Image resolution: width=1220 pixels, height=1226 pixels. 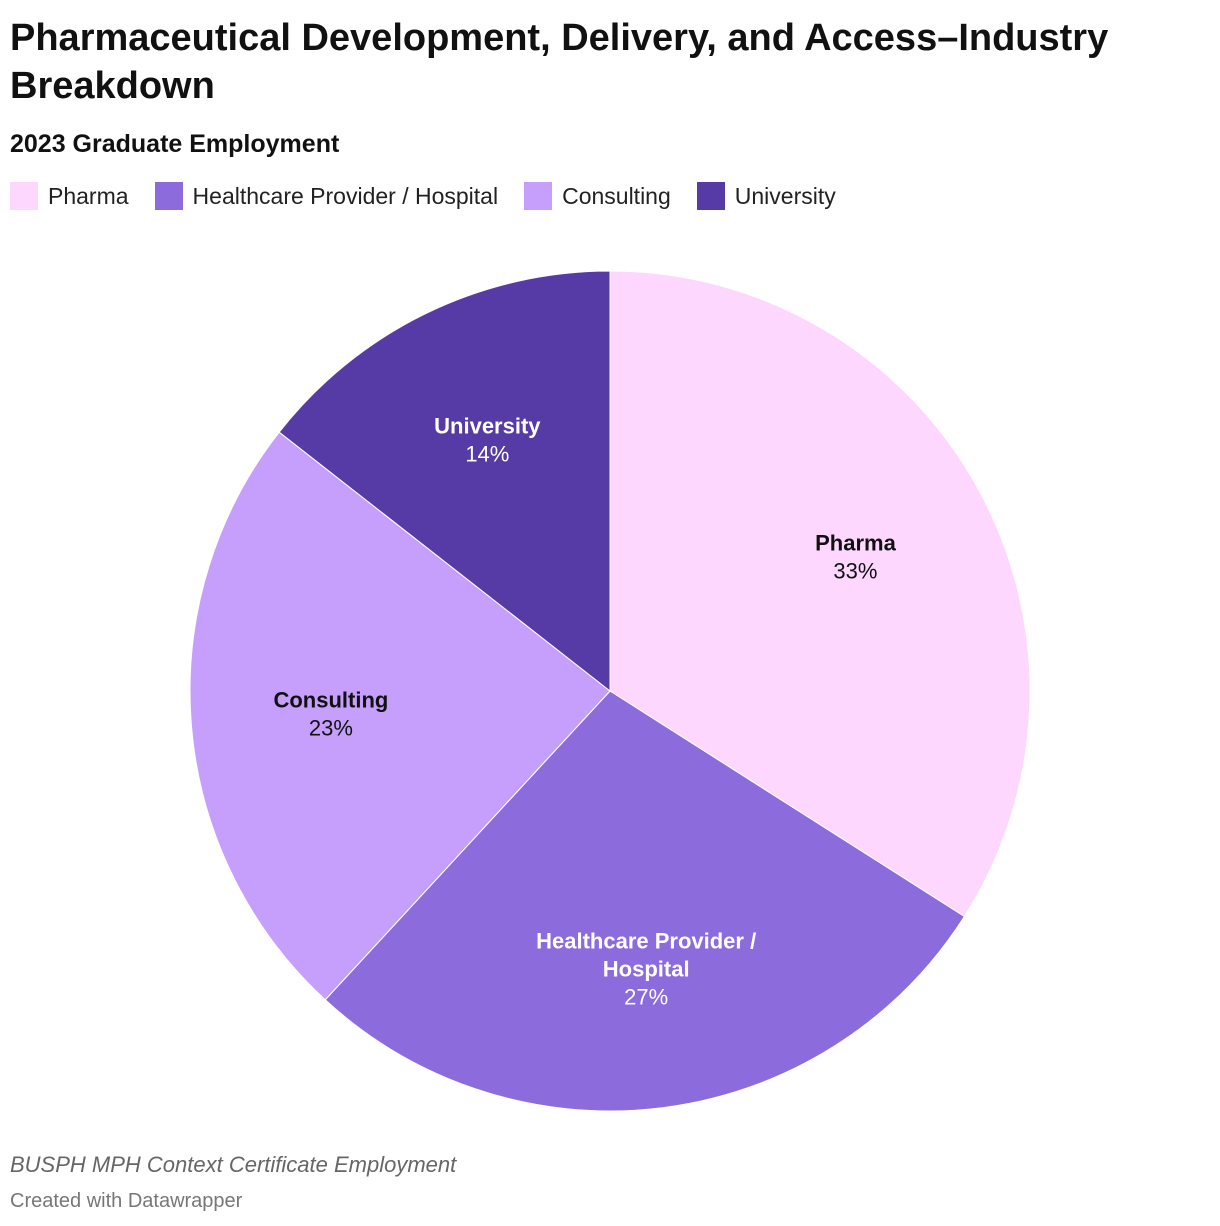 I want to click on slice-label-group: Healthcare Provider / Hospital 27%, so click(x=646, y=969).